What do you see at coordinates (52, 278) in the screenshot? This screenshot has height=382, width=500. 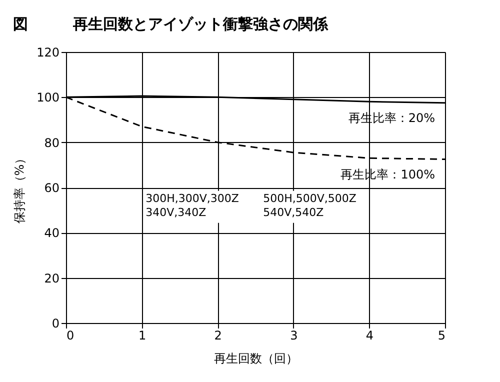 I see `y-tick-label: 20` at bounding box center [52, 278].